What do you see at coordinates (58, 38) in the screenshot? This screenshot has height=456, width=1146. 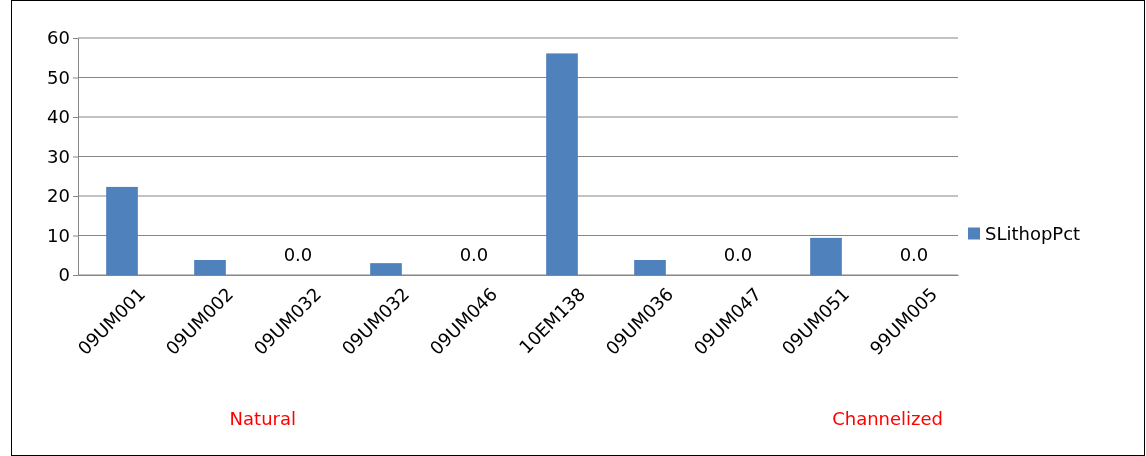 I see `y-tick-label: 60` at bounding box center [58, 38].